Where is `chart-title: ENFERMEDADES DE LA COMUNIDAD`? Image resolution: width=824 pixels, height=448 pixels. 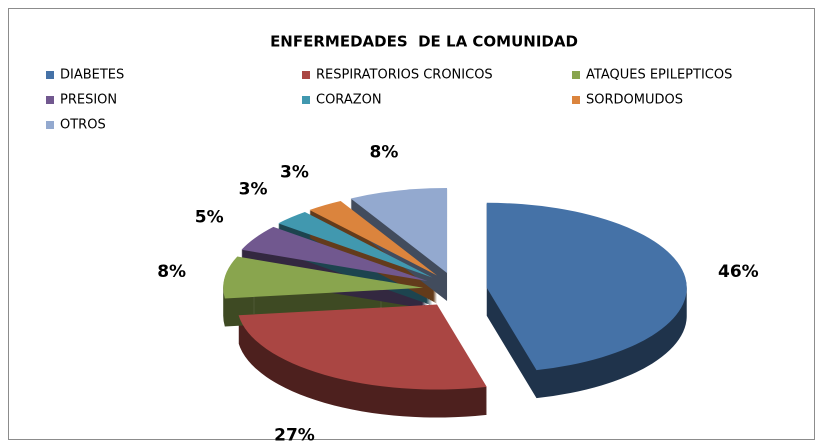 chart-title: ENFERMEDADES DE LA COMUNIDAD is located at coordinates (424, 42).